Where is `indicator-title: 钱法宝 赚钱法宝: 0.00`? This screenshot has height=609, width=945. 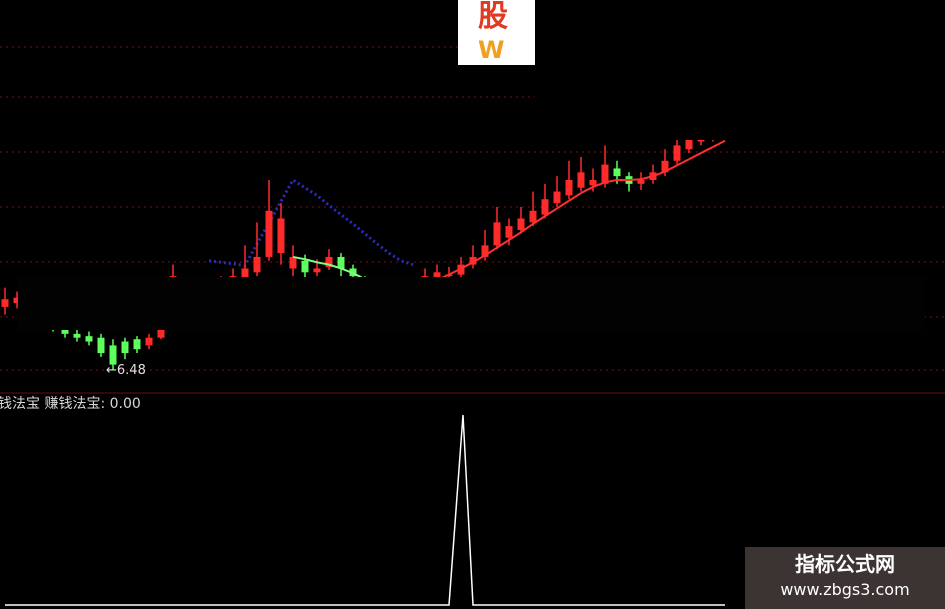
indicator-title: 钱法宝 赚钱法宝: 0.00 is located at coordinates (70, 404).